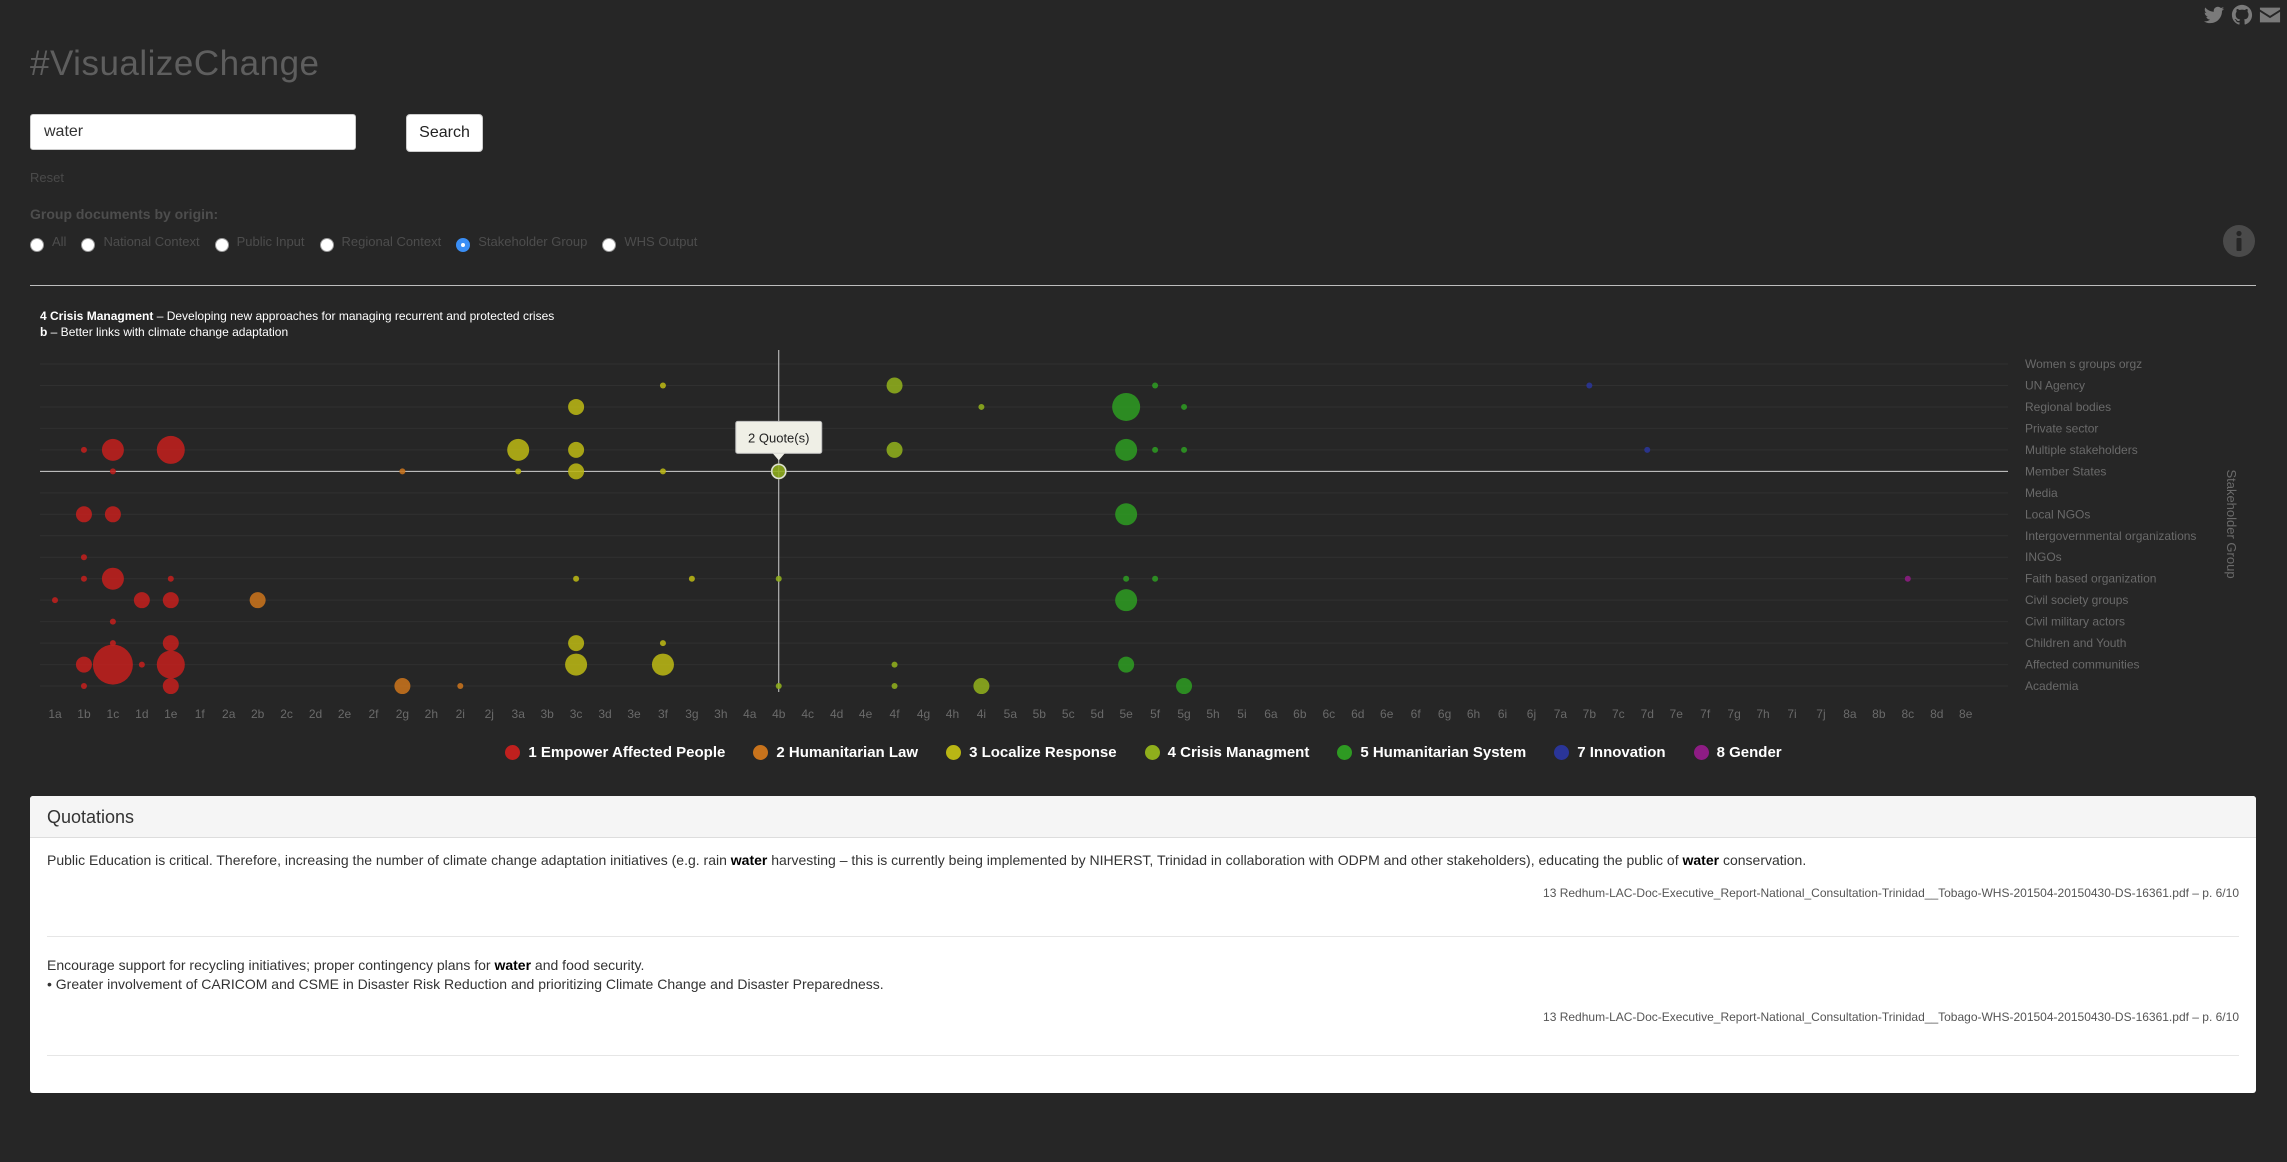 This screenshot has height=1162, width=2287. What do you see at coordinates (175, 63) in the screenshot?
I see `app-title: #VisualizeChange` at bounding box center [175, 63].